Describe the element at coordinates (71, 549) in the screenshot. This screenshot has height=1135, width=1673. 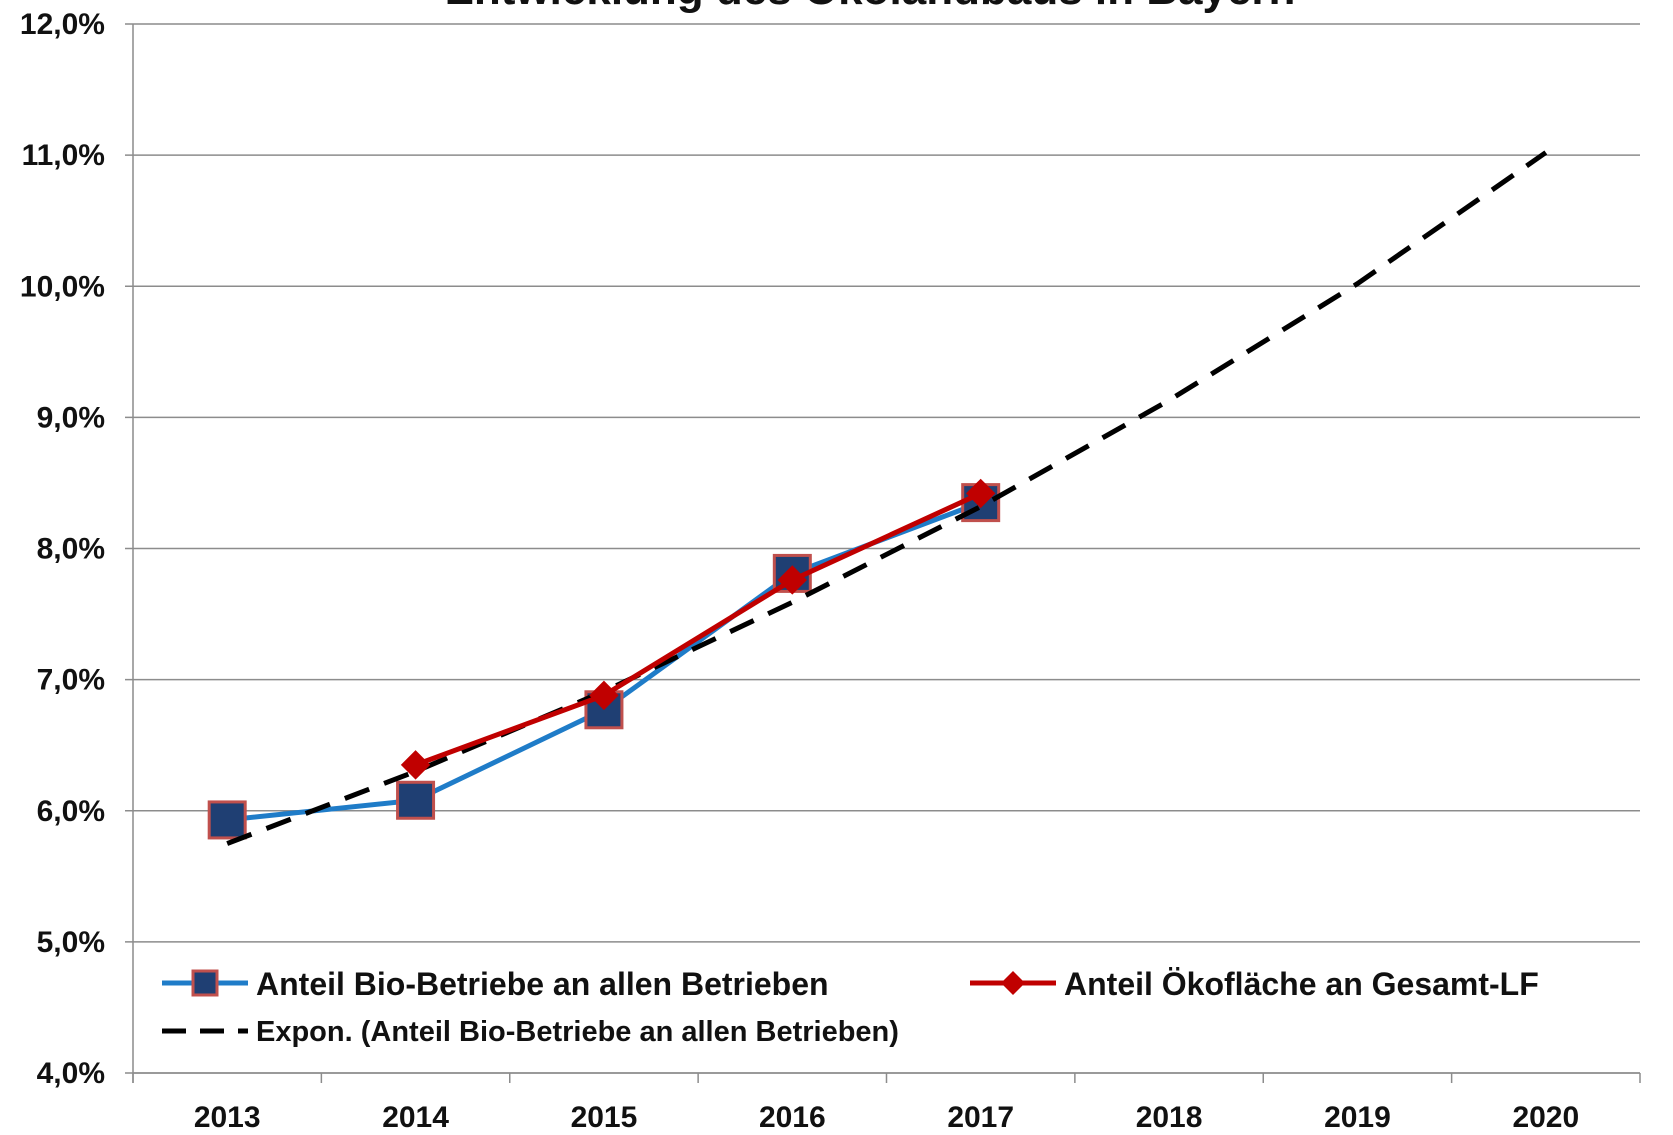
I see `y-tick-label: 8,0%` at that location.